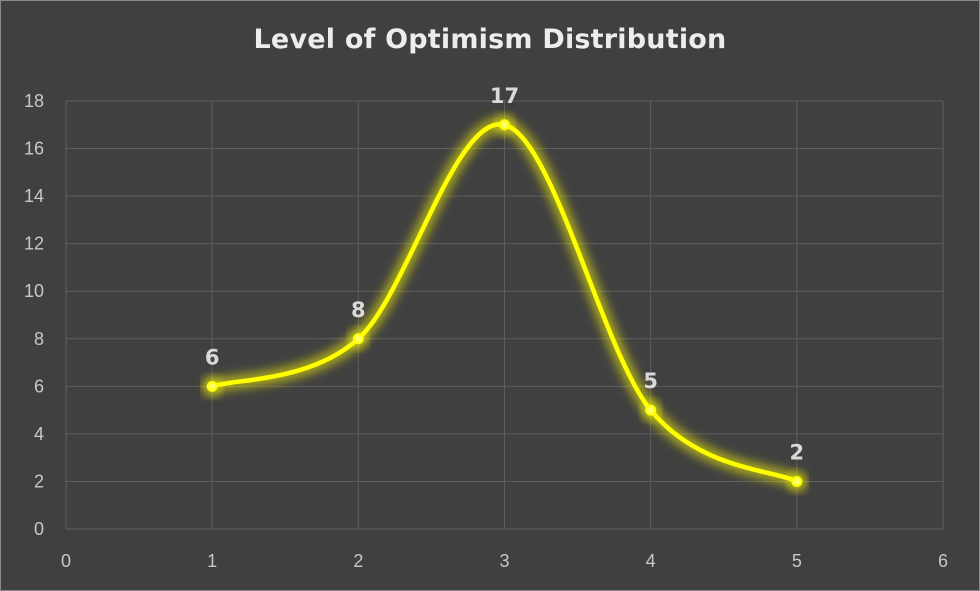 The width and height of the screenshot is (980, 591). Describe the element at coordinates (504, 561) in the screenshot. I see `x-tick-label: 3` at that location.